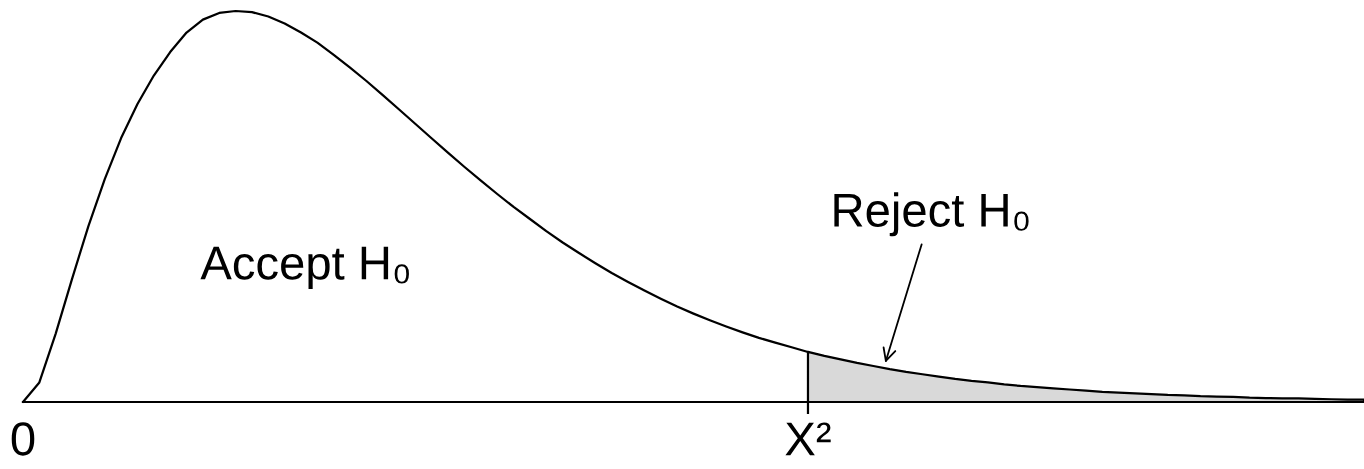  Describe the element at coordinates (808, 439) in the screenshot. I see `x-tick-label: X²` at that location.